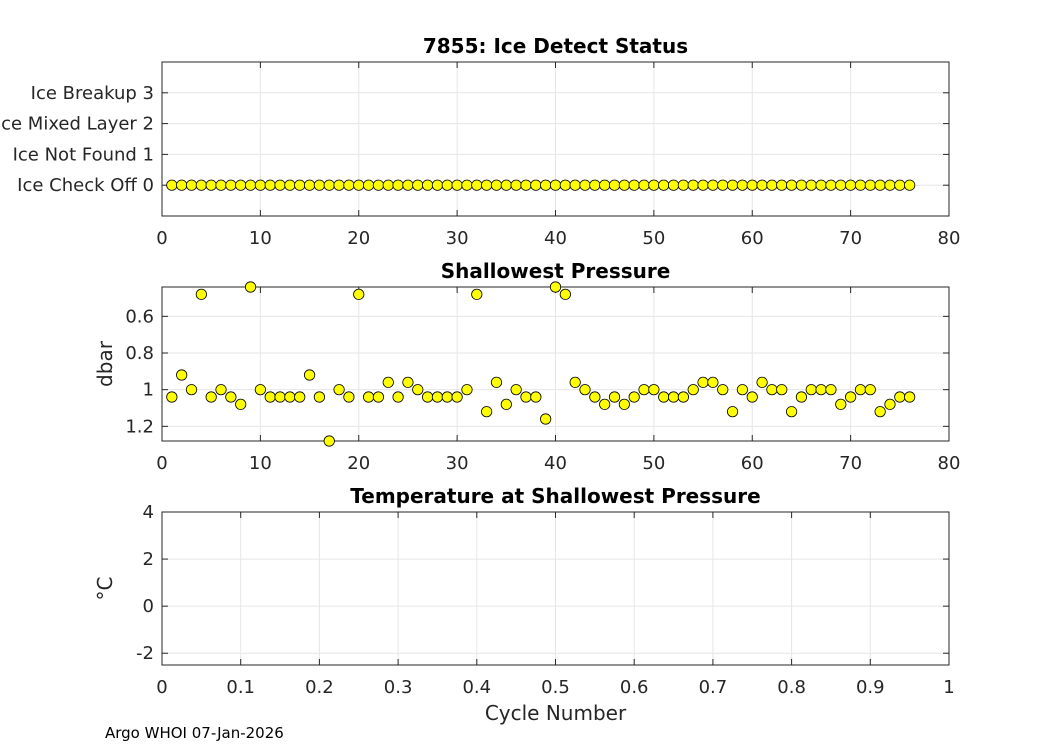 This screenshot has width=1050, height=750. I want to click on y-axis-label: dbar, so click(105, 363).